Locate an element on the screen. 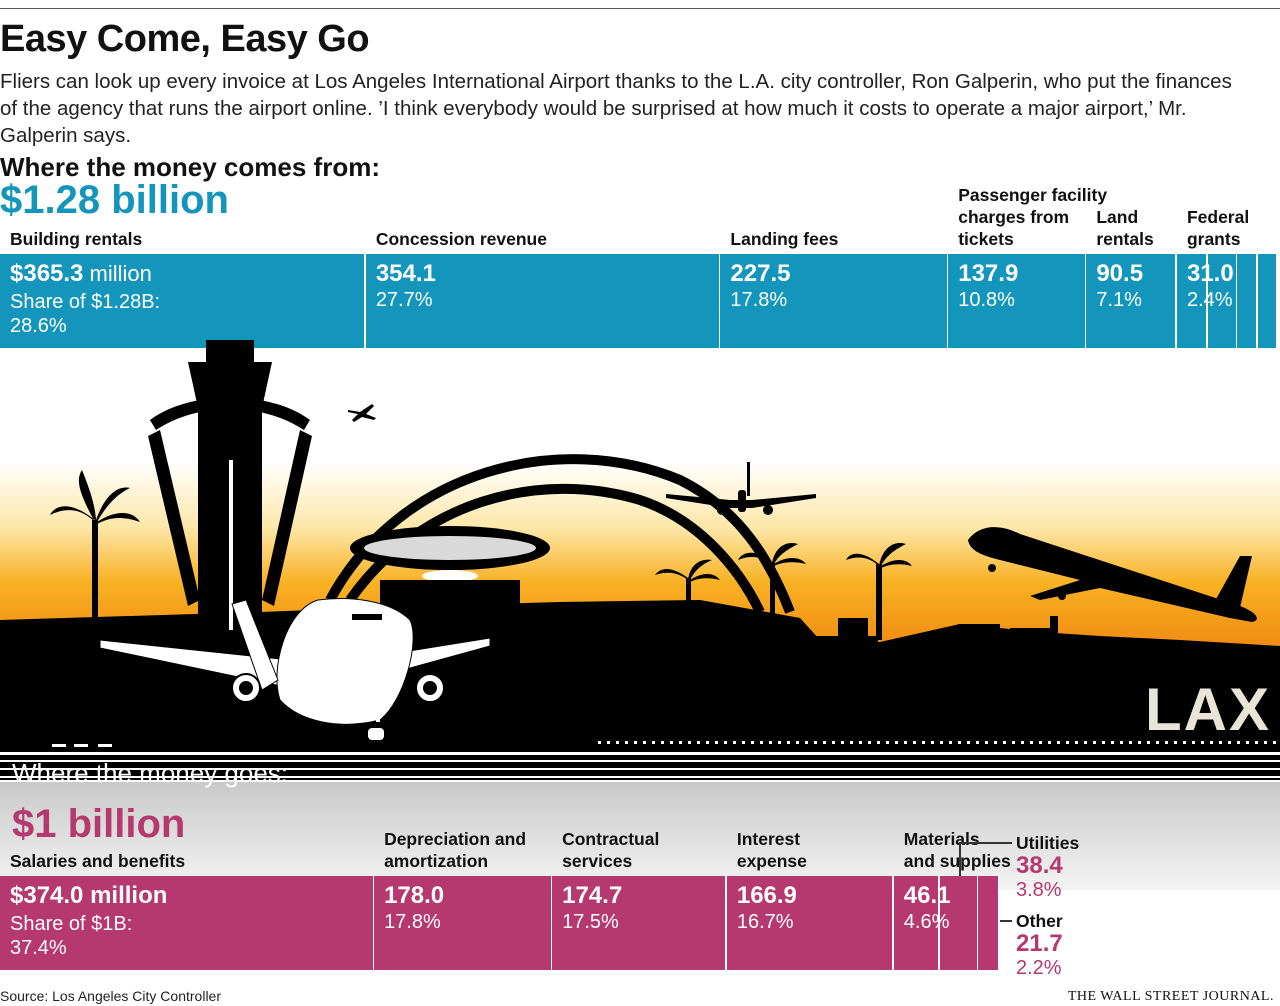 The height and width of the screenshot is (1006, 1280). source-note: Source: Los Angeles City Controller is located at coordinates (110, 996).